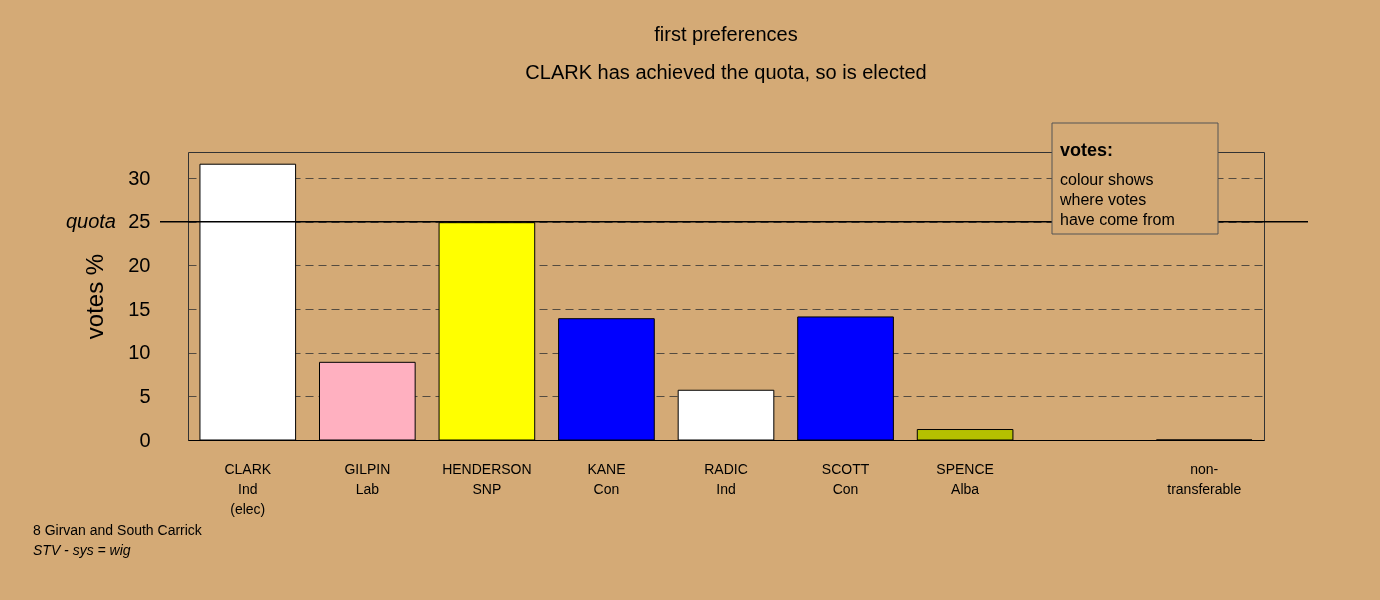 Image resolution: width=1380 pixels, height=600 pixels. What do you see at coordinates (1087, 150) in the screenshot?
I see `annotation: votes:` at bounding box center [1087, 150].